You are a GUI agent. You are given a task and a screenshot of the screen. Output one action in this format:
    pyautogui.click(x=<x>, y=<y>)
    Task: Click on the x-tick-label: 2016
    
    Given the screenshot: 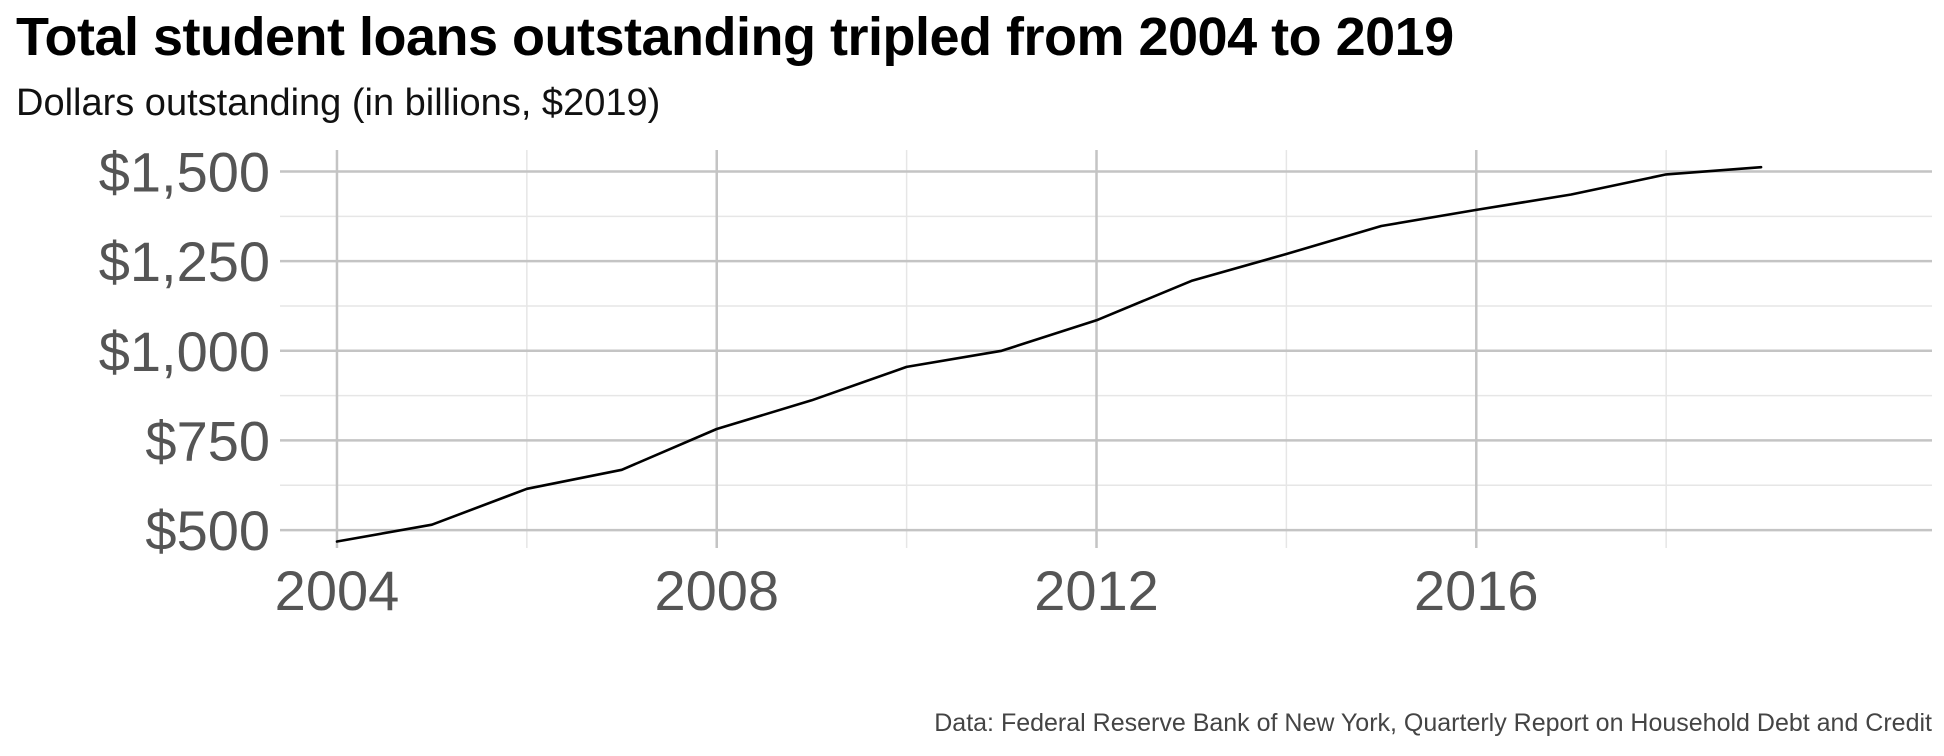 What is the action you would take?
    pyautogui.click(x=1476, y=590)
    